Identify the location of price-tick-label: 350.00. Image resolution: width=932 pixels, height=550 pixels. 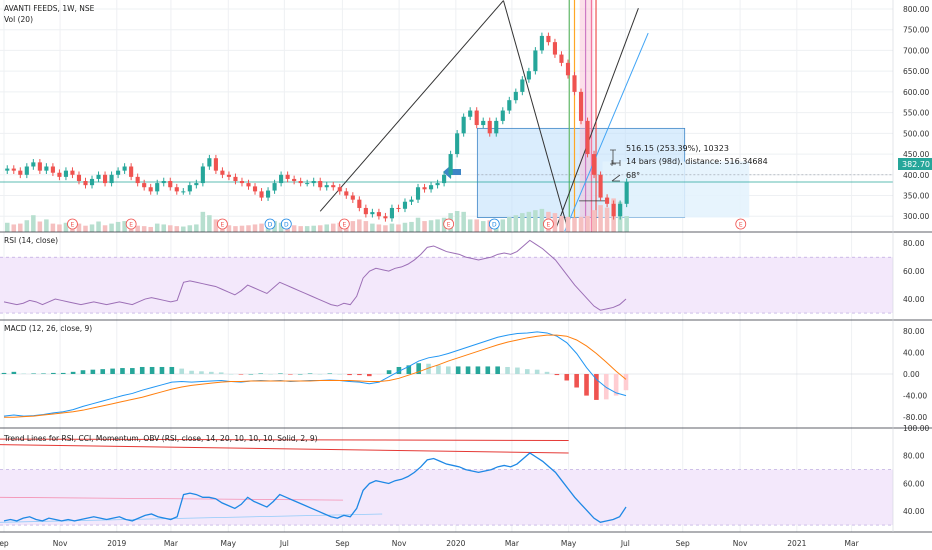
(916, 196).